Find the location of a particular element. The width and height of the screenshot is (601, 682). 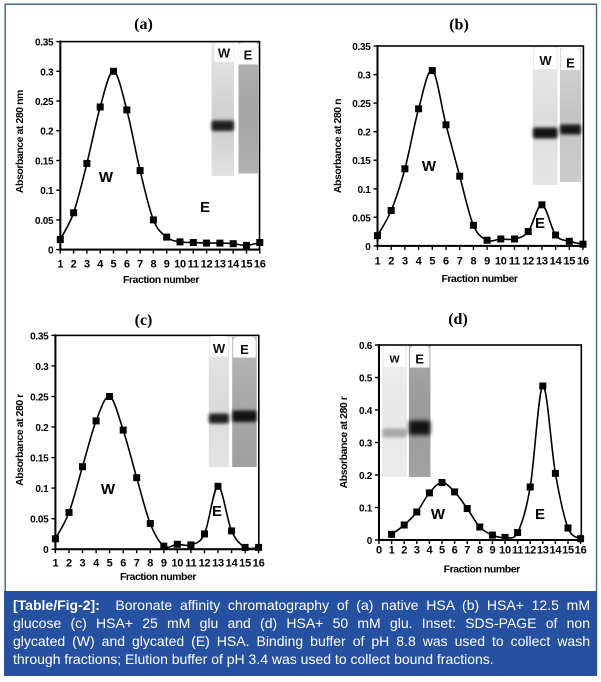

svg-text: (c) is located at coordinates (144, 320).